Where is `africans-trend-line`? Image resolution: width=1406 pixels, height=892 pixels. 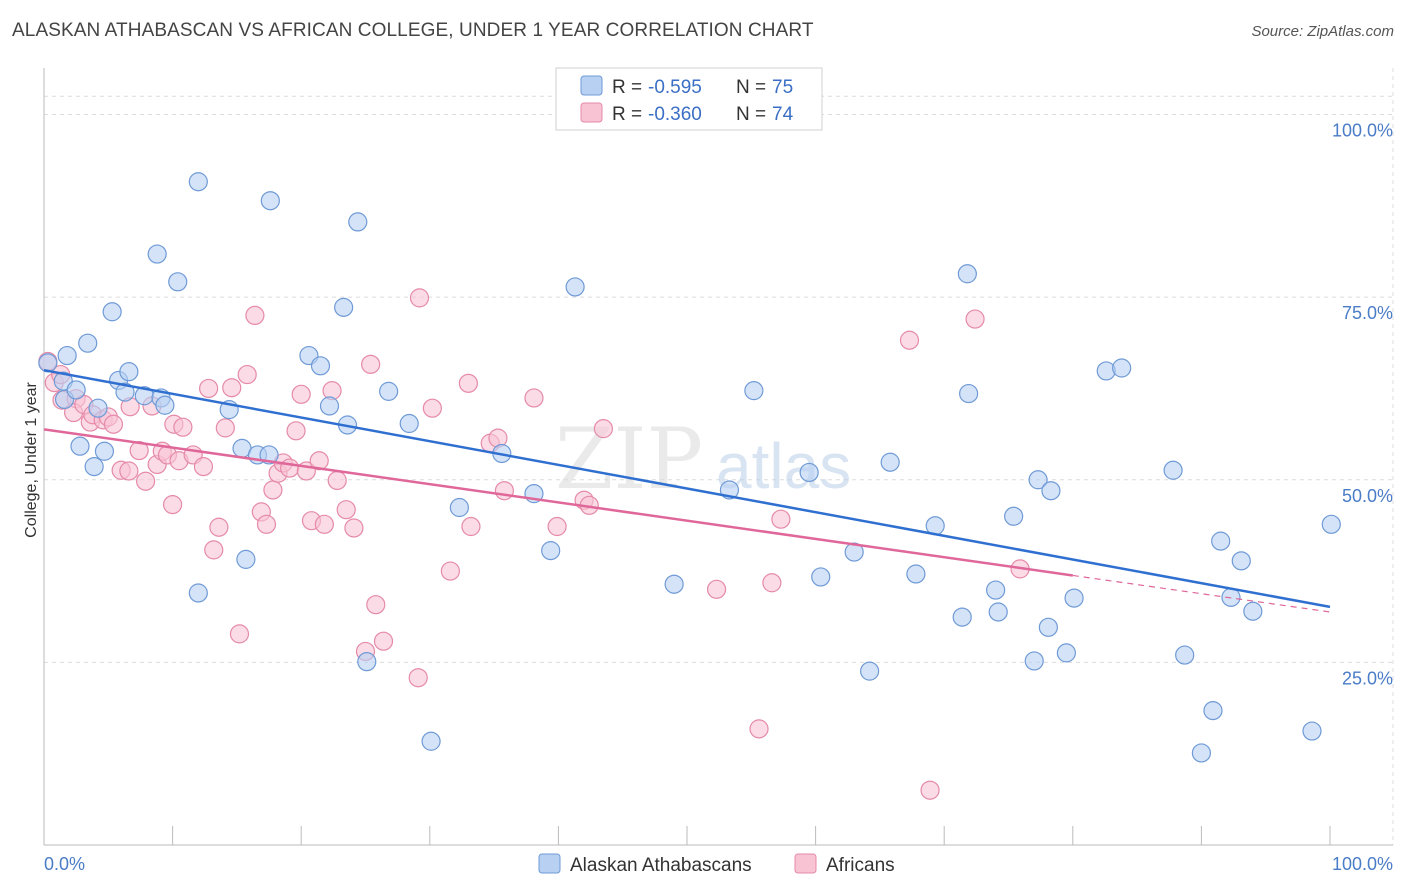
africans-trend-line is located at coordinates (558, 502).